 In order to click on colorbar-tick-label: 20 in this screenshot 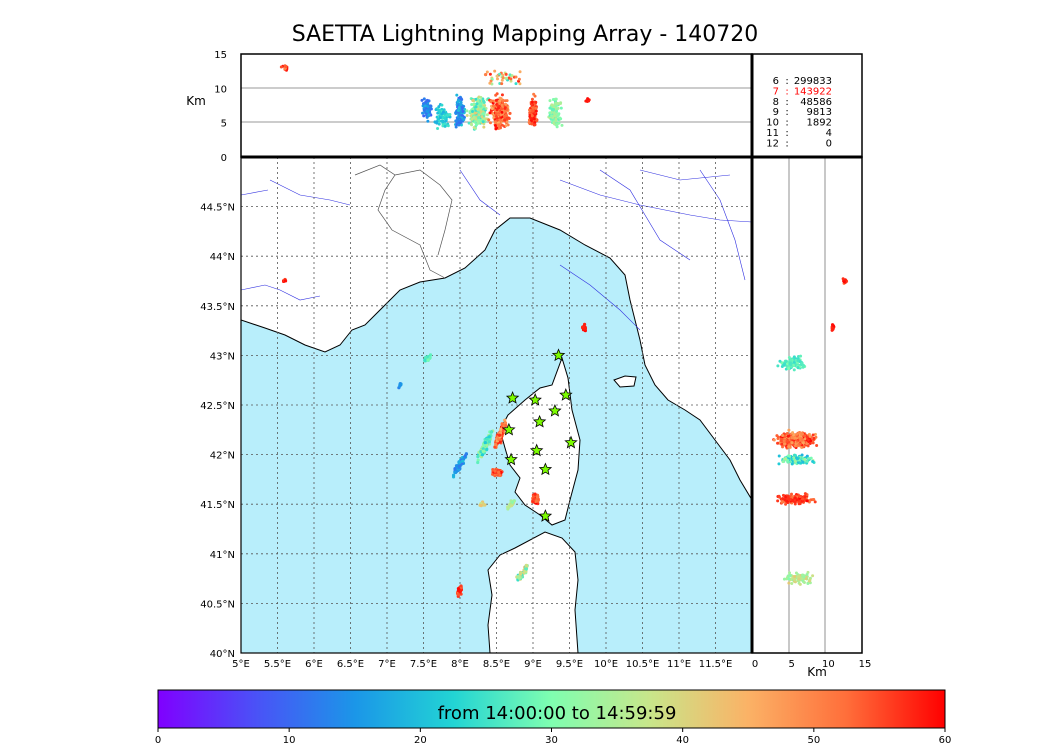, I will do `click(420, 740)`.